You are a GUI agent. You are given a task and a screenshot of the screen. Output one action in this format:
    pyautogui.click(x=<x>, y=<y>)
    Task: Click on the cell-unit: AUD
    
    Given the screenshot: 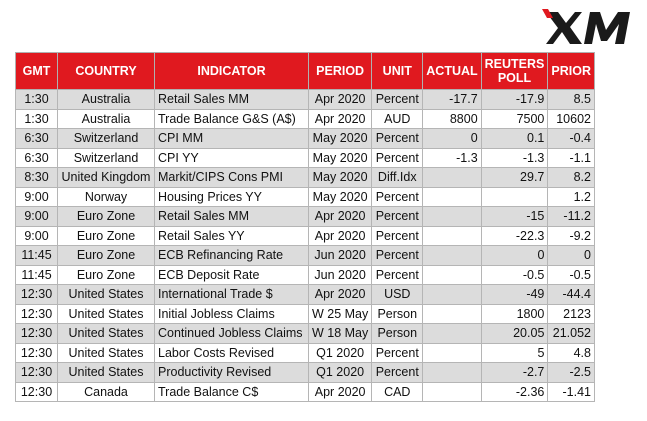 What is the action you would take?
    pyautogui.click(x=397, y=118)
    